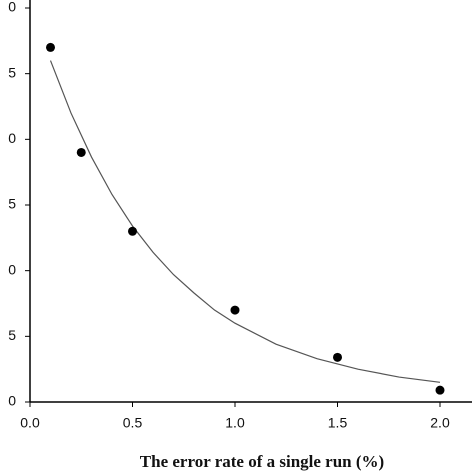  Describe the element at coordinates (440, 423) in the screenshot. I see `x-tick-label: 2.0` at that location.